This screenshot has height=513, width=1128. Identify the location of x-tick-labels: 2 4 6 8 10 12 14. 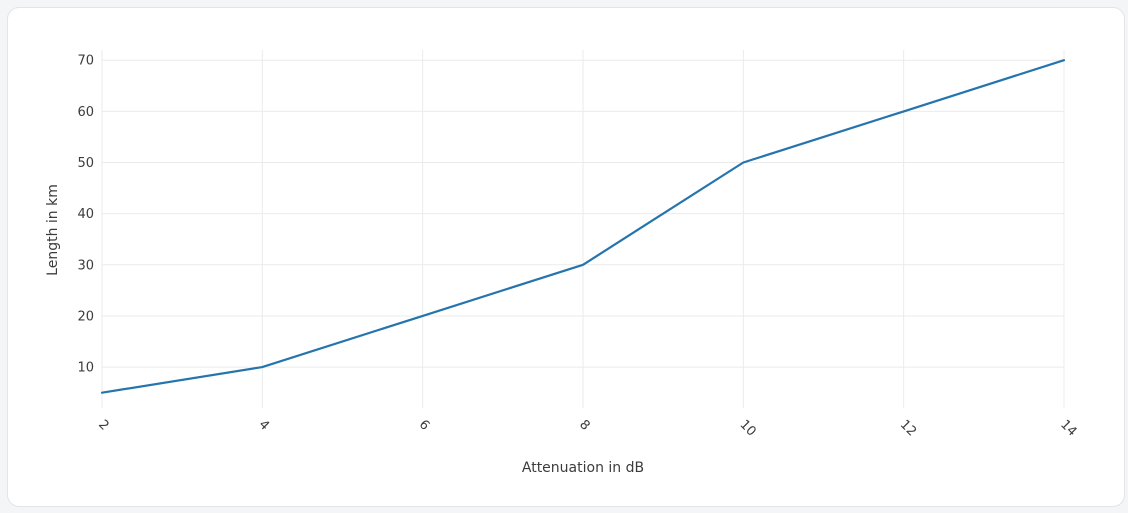
(587, 428).